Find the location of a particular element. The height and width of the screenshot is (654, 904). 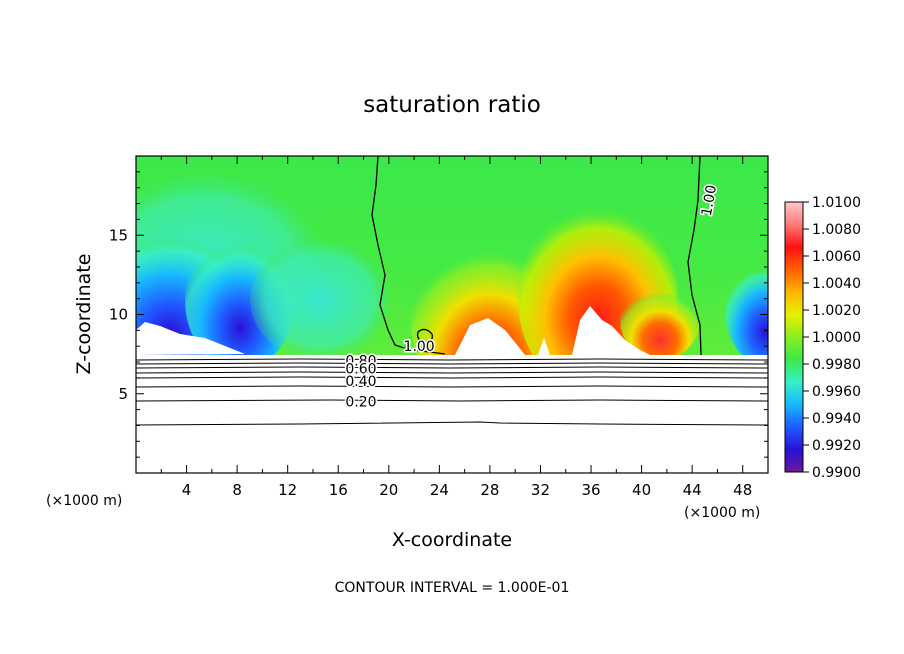

contour-line-0.10 is located at coordinates (452, 423).